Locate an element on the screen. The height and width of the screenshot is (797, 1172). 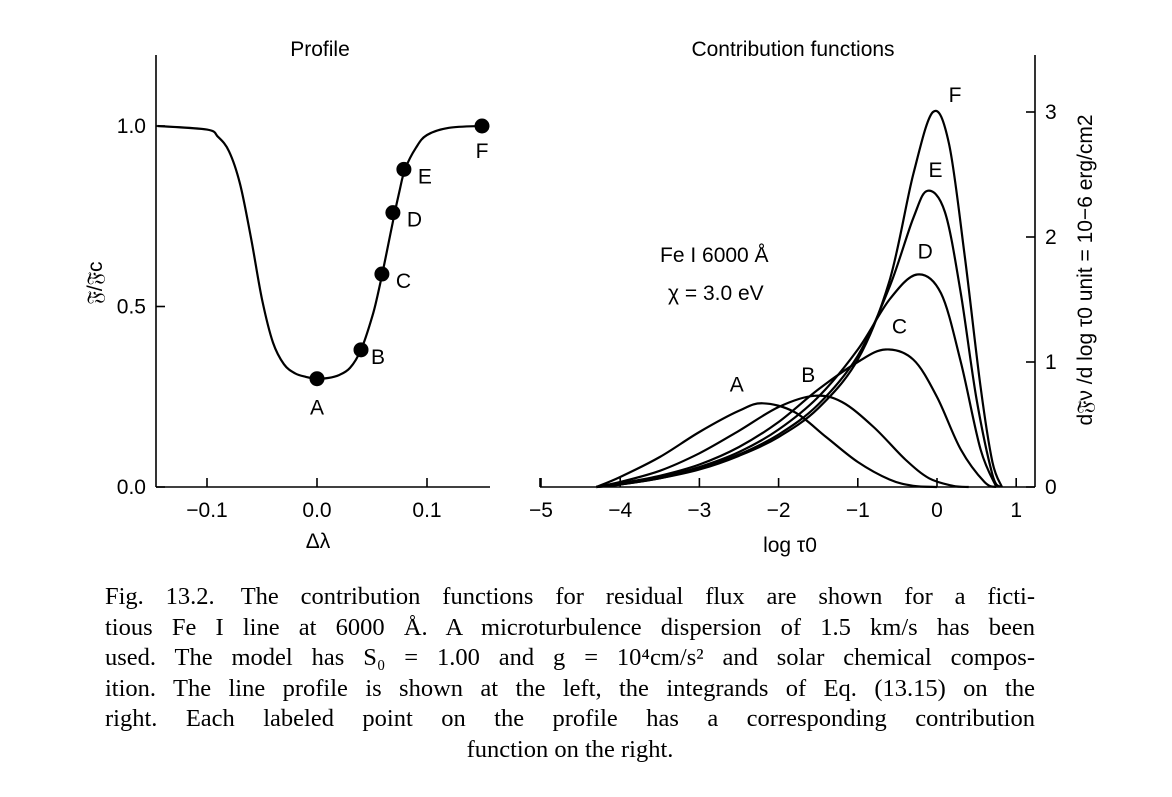
contribution-y-tick-label: 0 is located at coordinates (1051, 487).